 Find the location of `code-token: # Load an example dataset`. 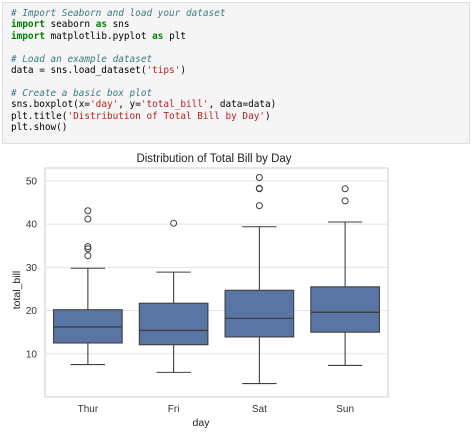

code-token: # Load an example dataset is located at coordinates (82, 59).